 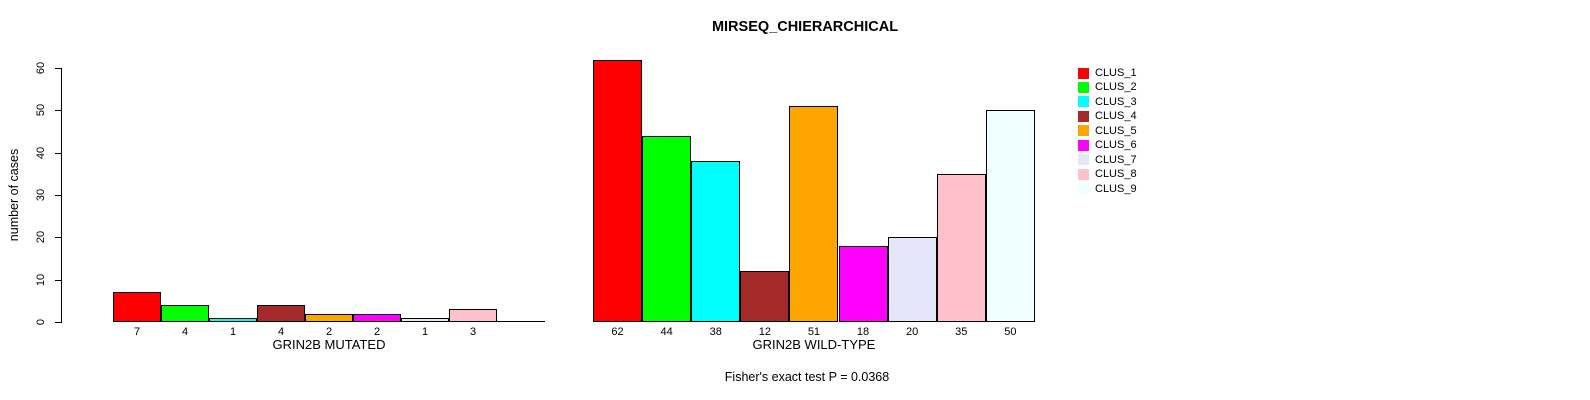 What do you see at coordinates (1116, 73) in the screenshot?
I see `legend-label: CLUS_1` at bounding box center [1116, 73].